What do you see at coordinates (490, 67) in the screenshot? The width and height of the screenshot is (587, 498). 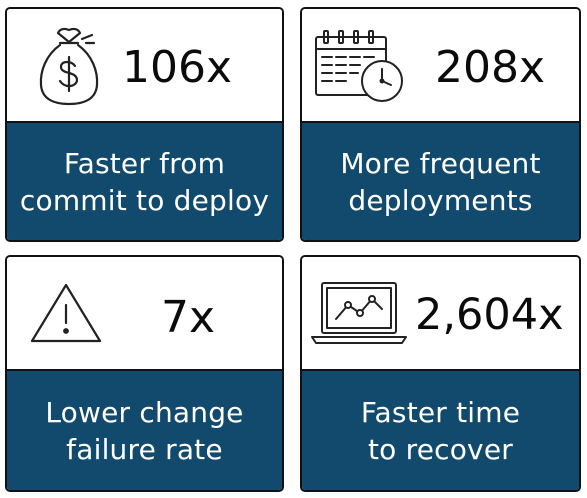 I see `metric-value: 208x` at bounding box center [490, 67].